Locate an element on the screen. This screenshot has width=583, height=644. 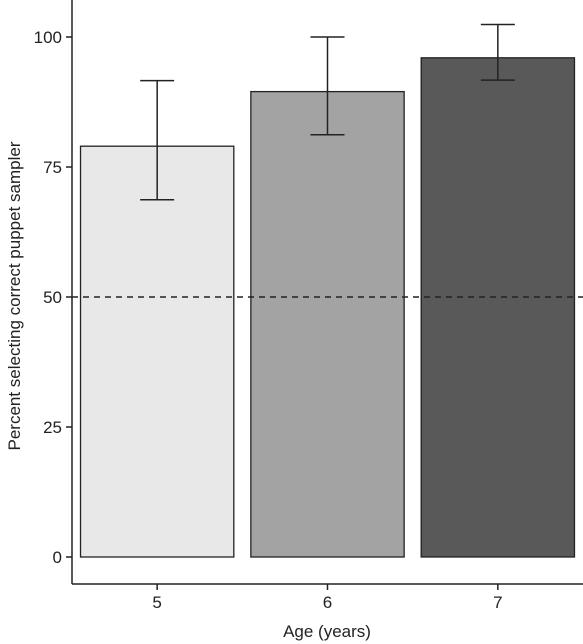
y-ticks: 0 25 50 75 100 is located at coordinates (53, 297).